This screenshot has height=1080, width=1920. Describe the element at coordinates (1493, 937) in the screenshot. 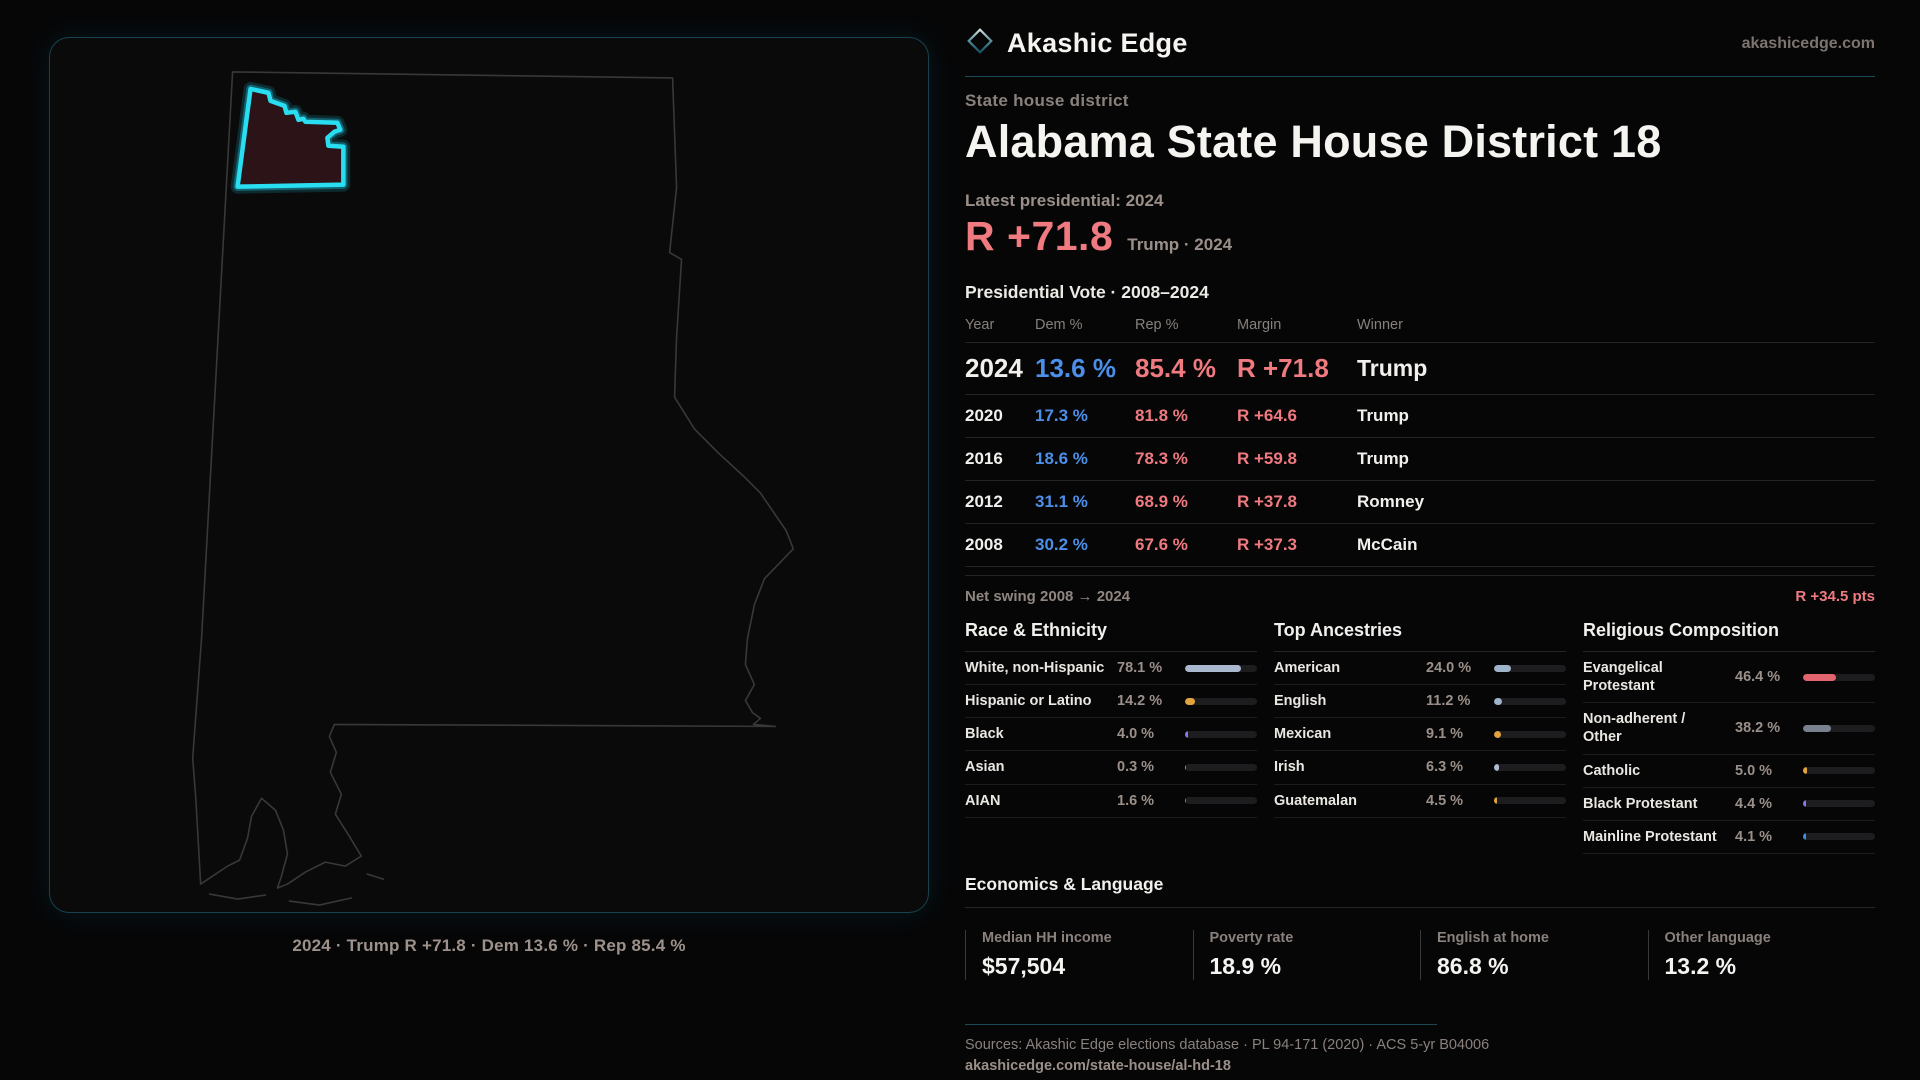

I see `stat-label: English at home` at that location.